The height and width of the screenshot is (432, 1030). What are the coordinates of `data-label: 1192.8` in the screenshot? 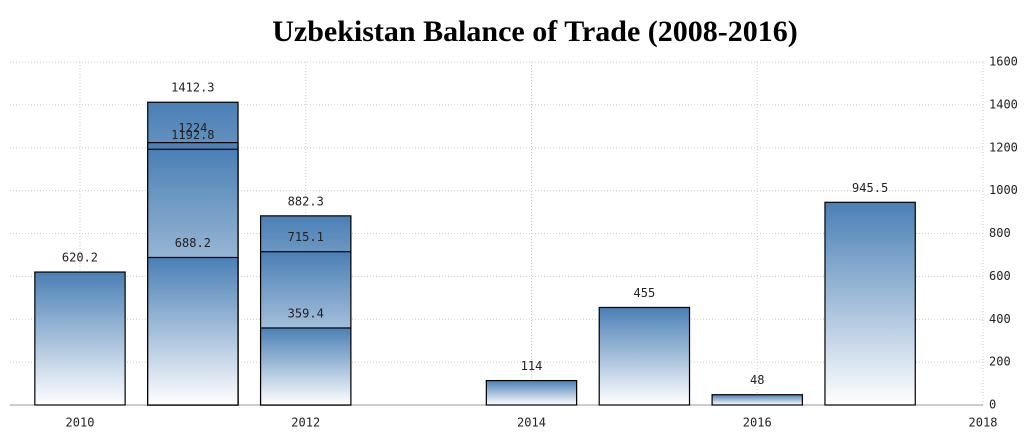 It's located at (192, 135).